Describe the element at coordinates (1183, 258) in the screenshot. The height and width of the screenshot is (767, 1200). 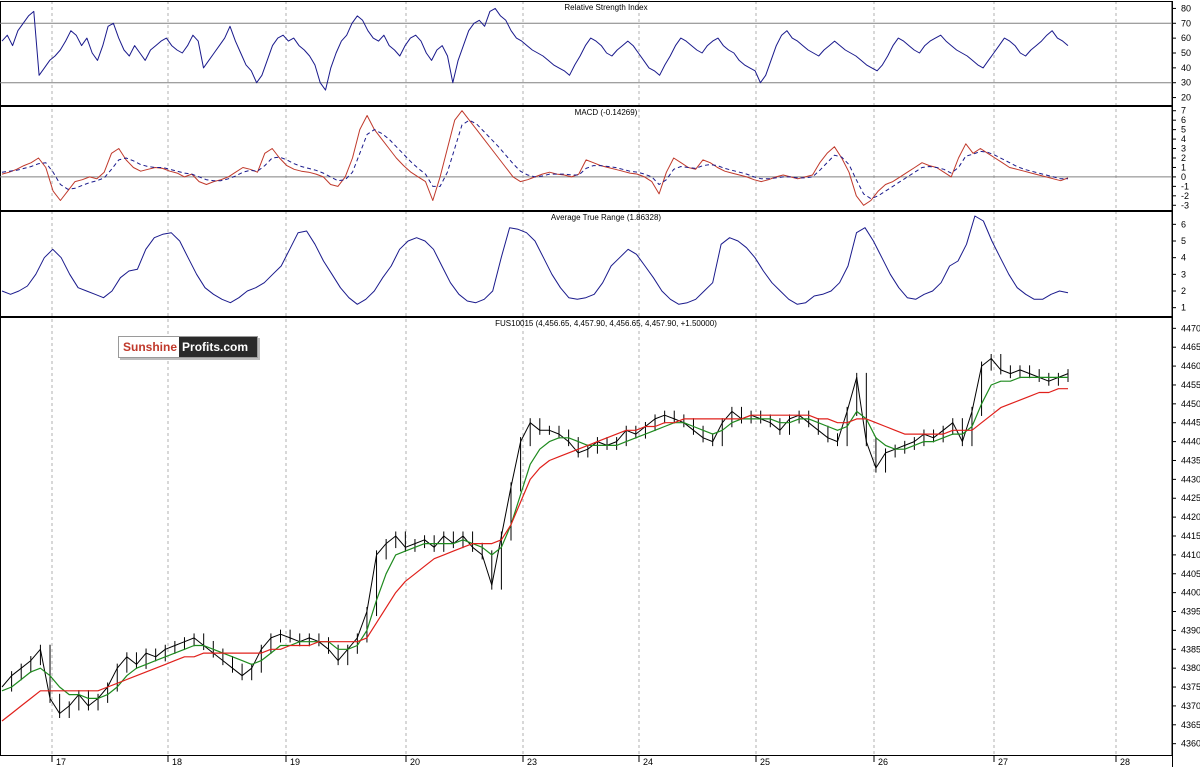
I see `atr-ytick-label: 4` at that location.